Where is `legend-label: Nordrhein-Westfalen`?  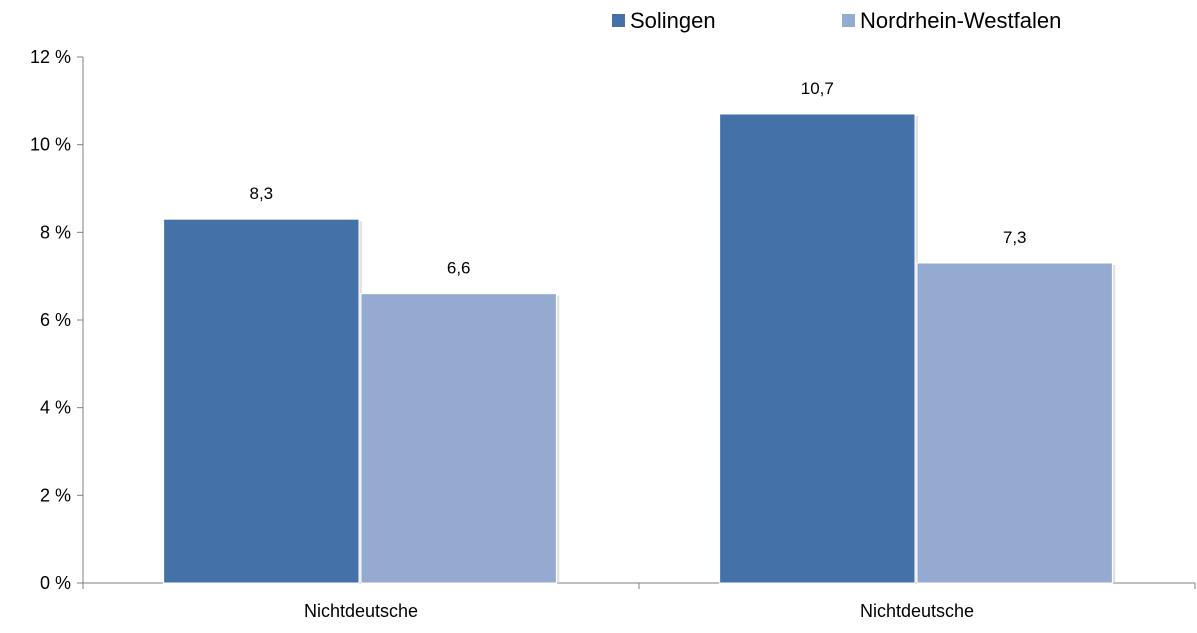
legend-label: Nordrhein-Westfalen is located at coordinates (960, 20).